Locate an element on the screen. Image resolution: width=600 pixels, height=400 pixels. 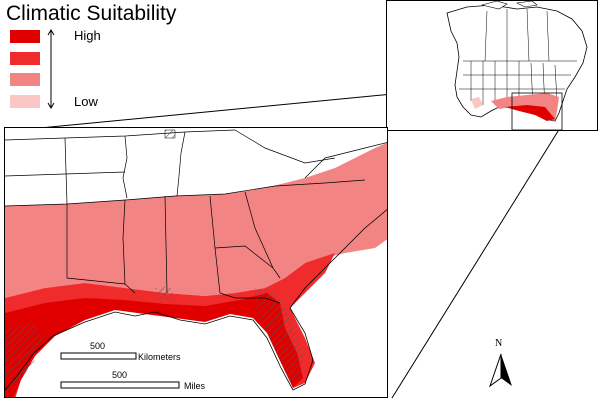
north-label: N is located at coordinates (499, 343).